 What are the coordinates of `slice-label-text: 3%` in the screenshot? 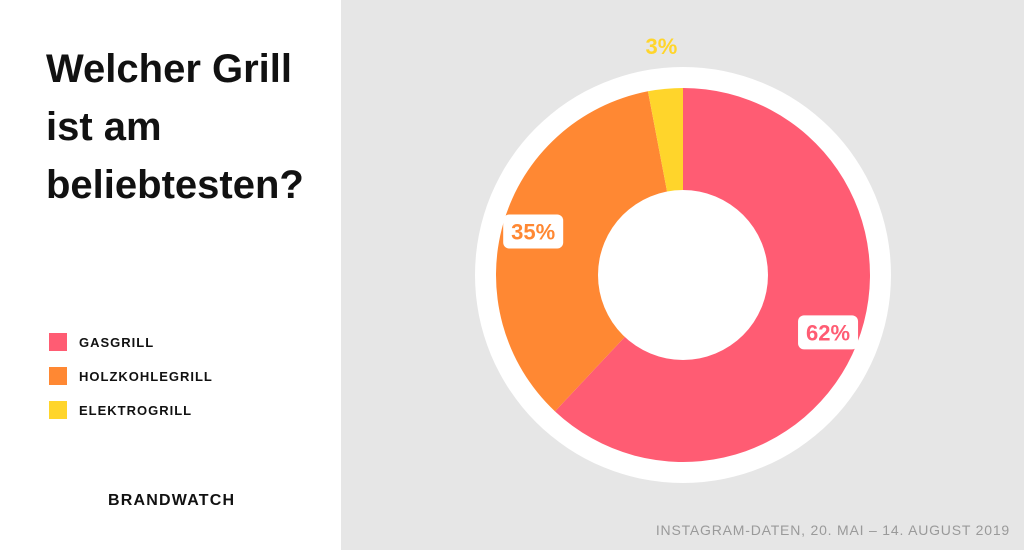 It's located at (661, 46).